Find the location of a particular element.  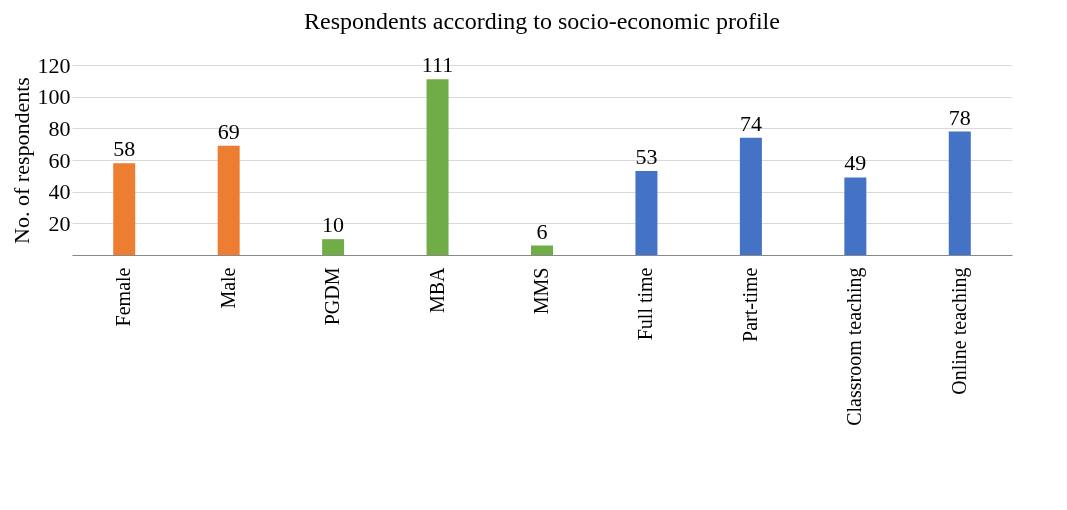

x-tick-label: Online teaching is located at coordinates (959, 331).